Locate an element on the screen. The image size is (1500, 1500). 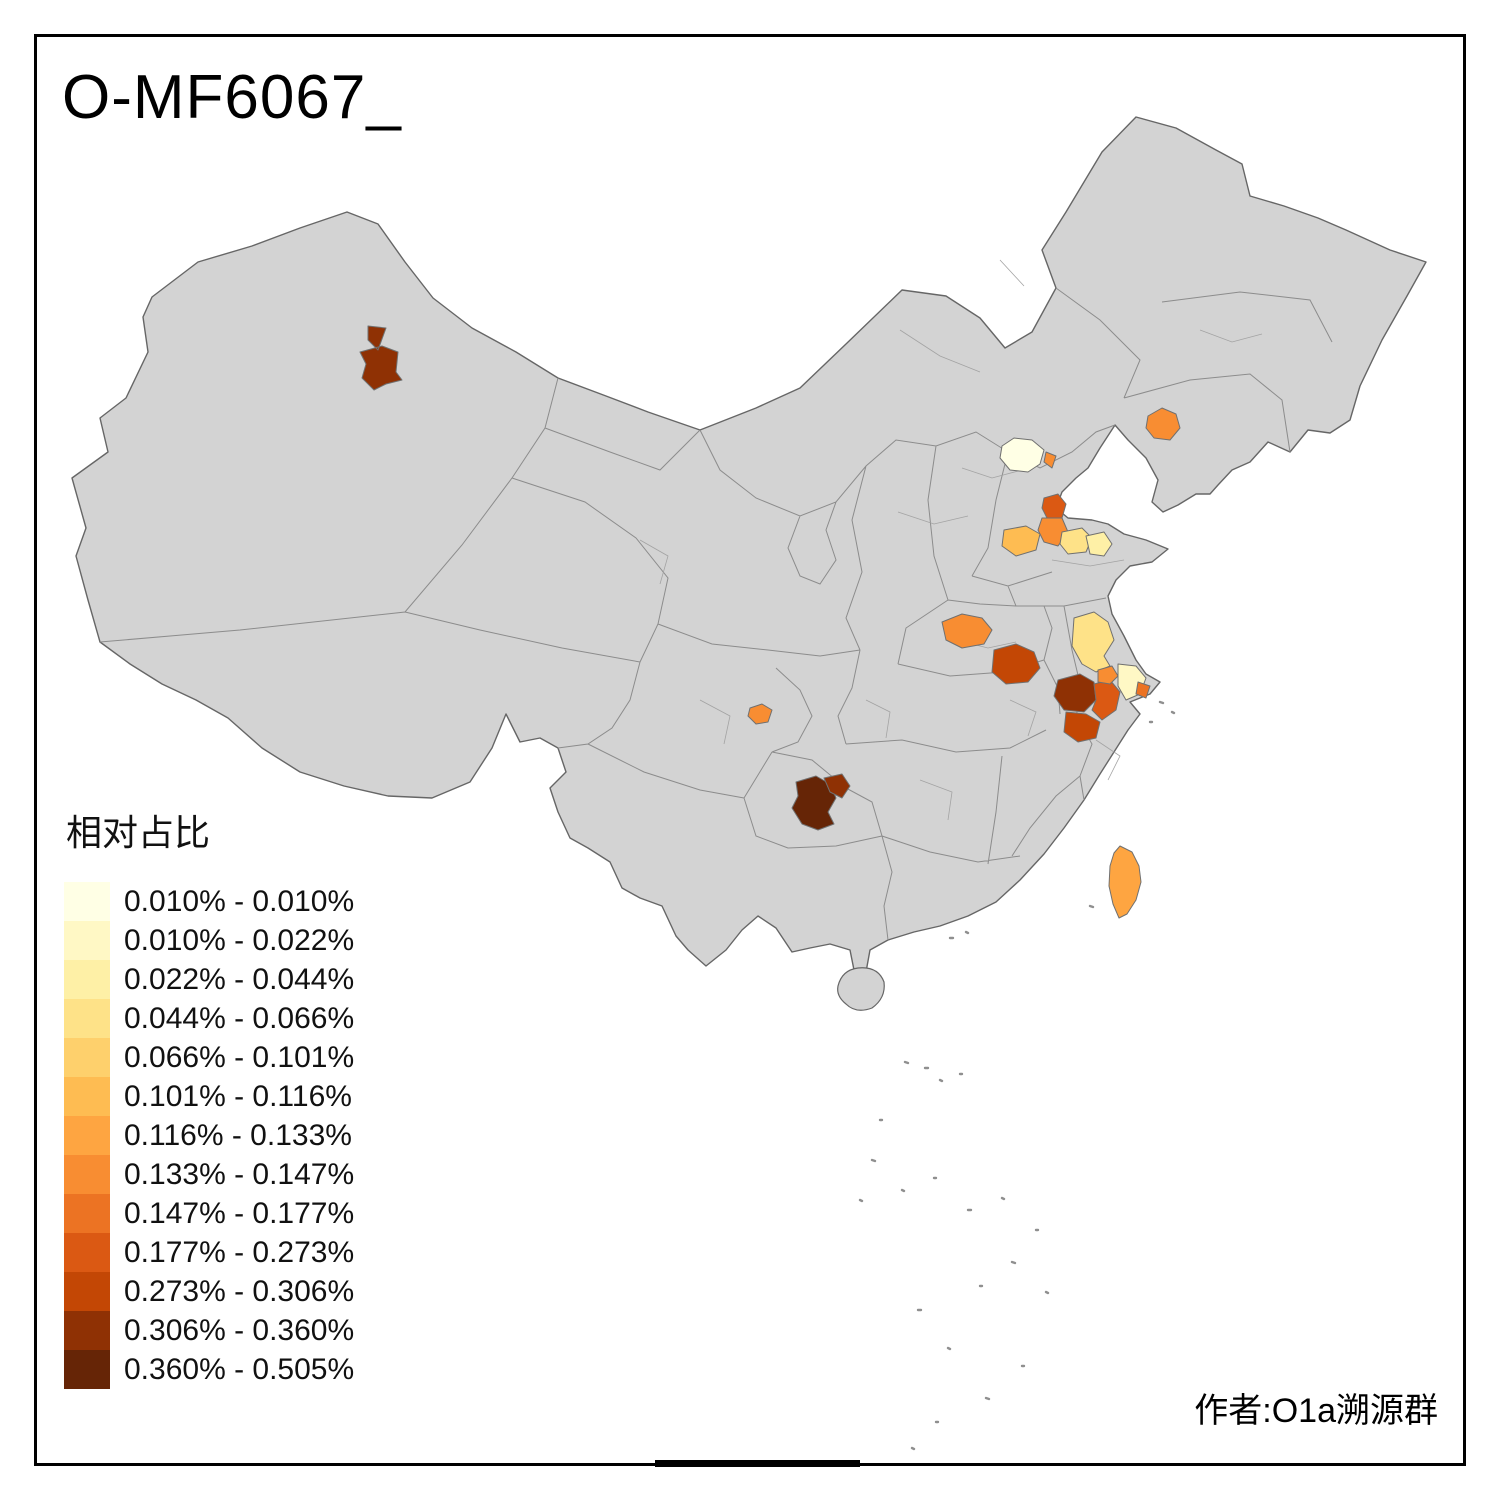
legend-row: 0.273% - 0.306% is located at coordinates (209, 1291).